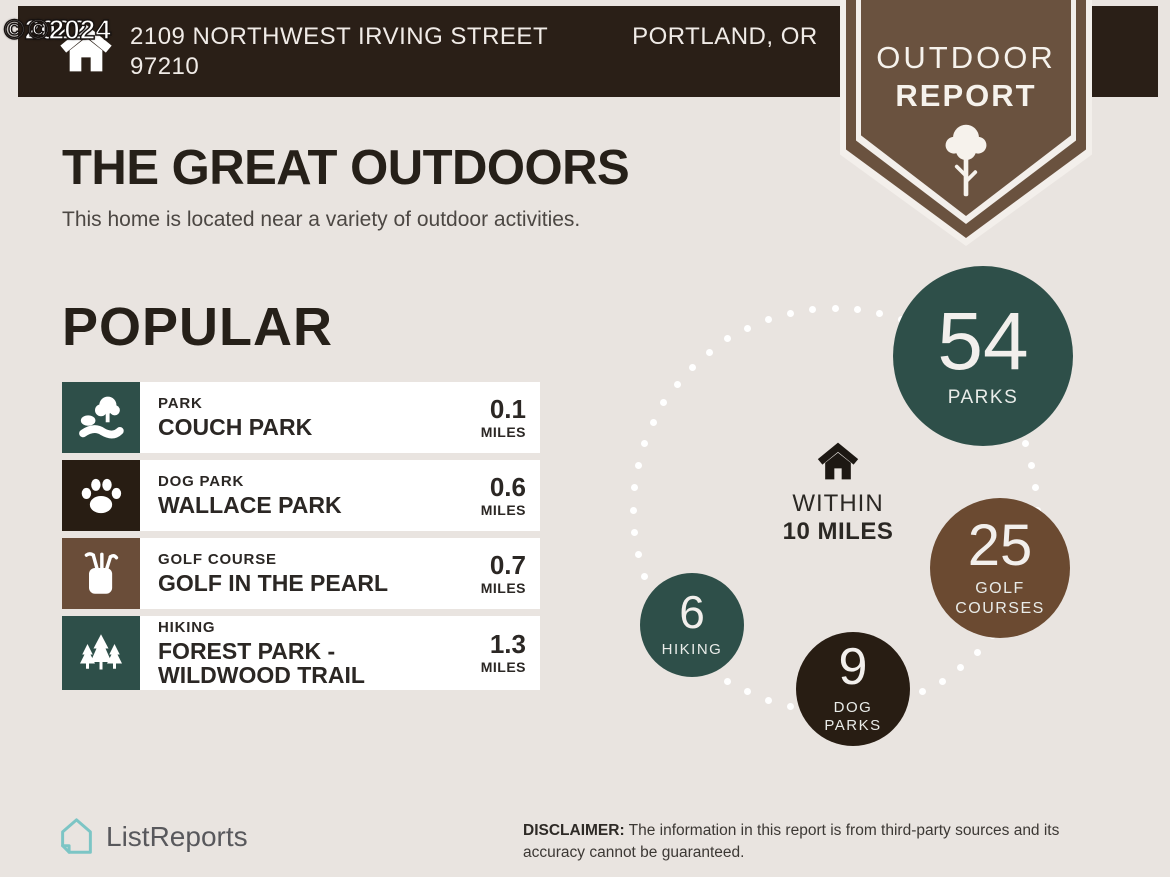 This screenshot has height=877, width=1170. Describe the element at coordinates (69, 29) in the screenshot. I see `copyright-year-b: ©2024` at that location.